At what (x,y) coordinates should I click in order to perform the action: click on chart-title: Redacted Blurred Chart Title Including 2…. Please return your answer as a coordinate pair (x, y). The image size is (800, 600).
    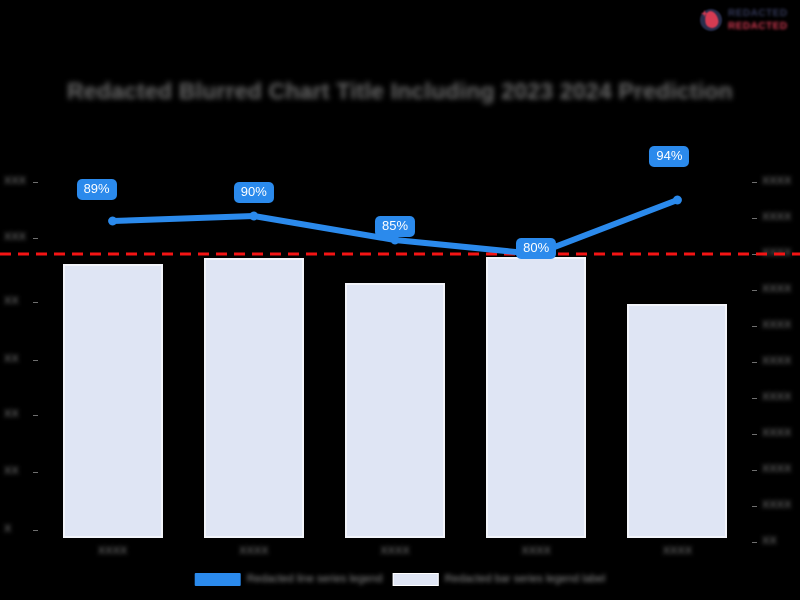
    Looking at the image, I should click on (400, 91).